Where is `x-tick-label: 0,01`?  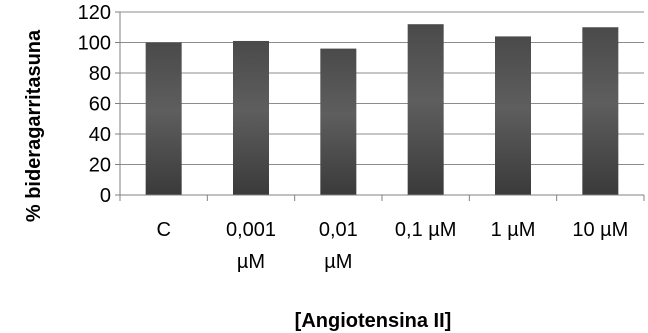
x-tick-label: 0,01 is located at coordinates (338, 230).